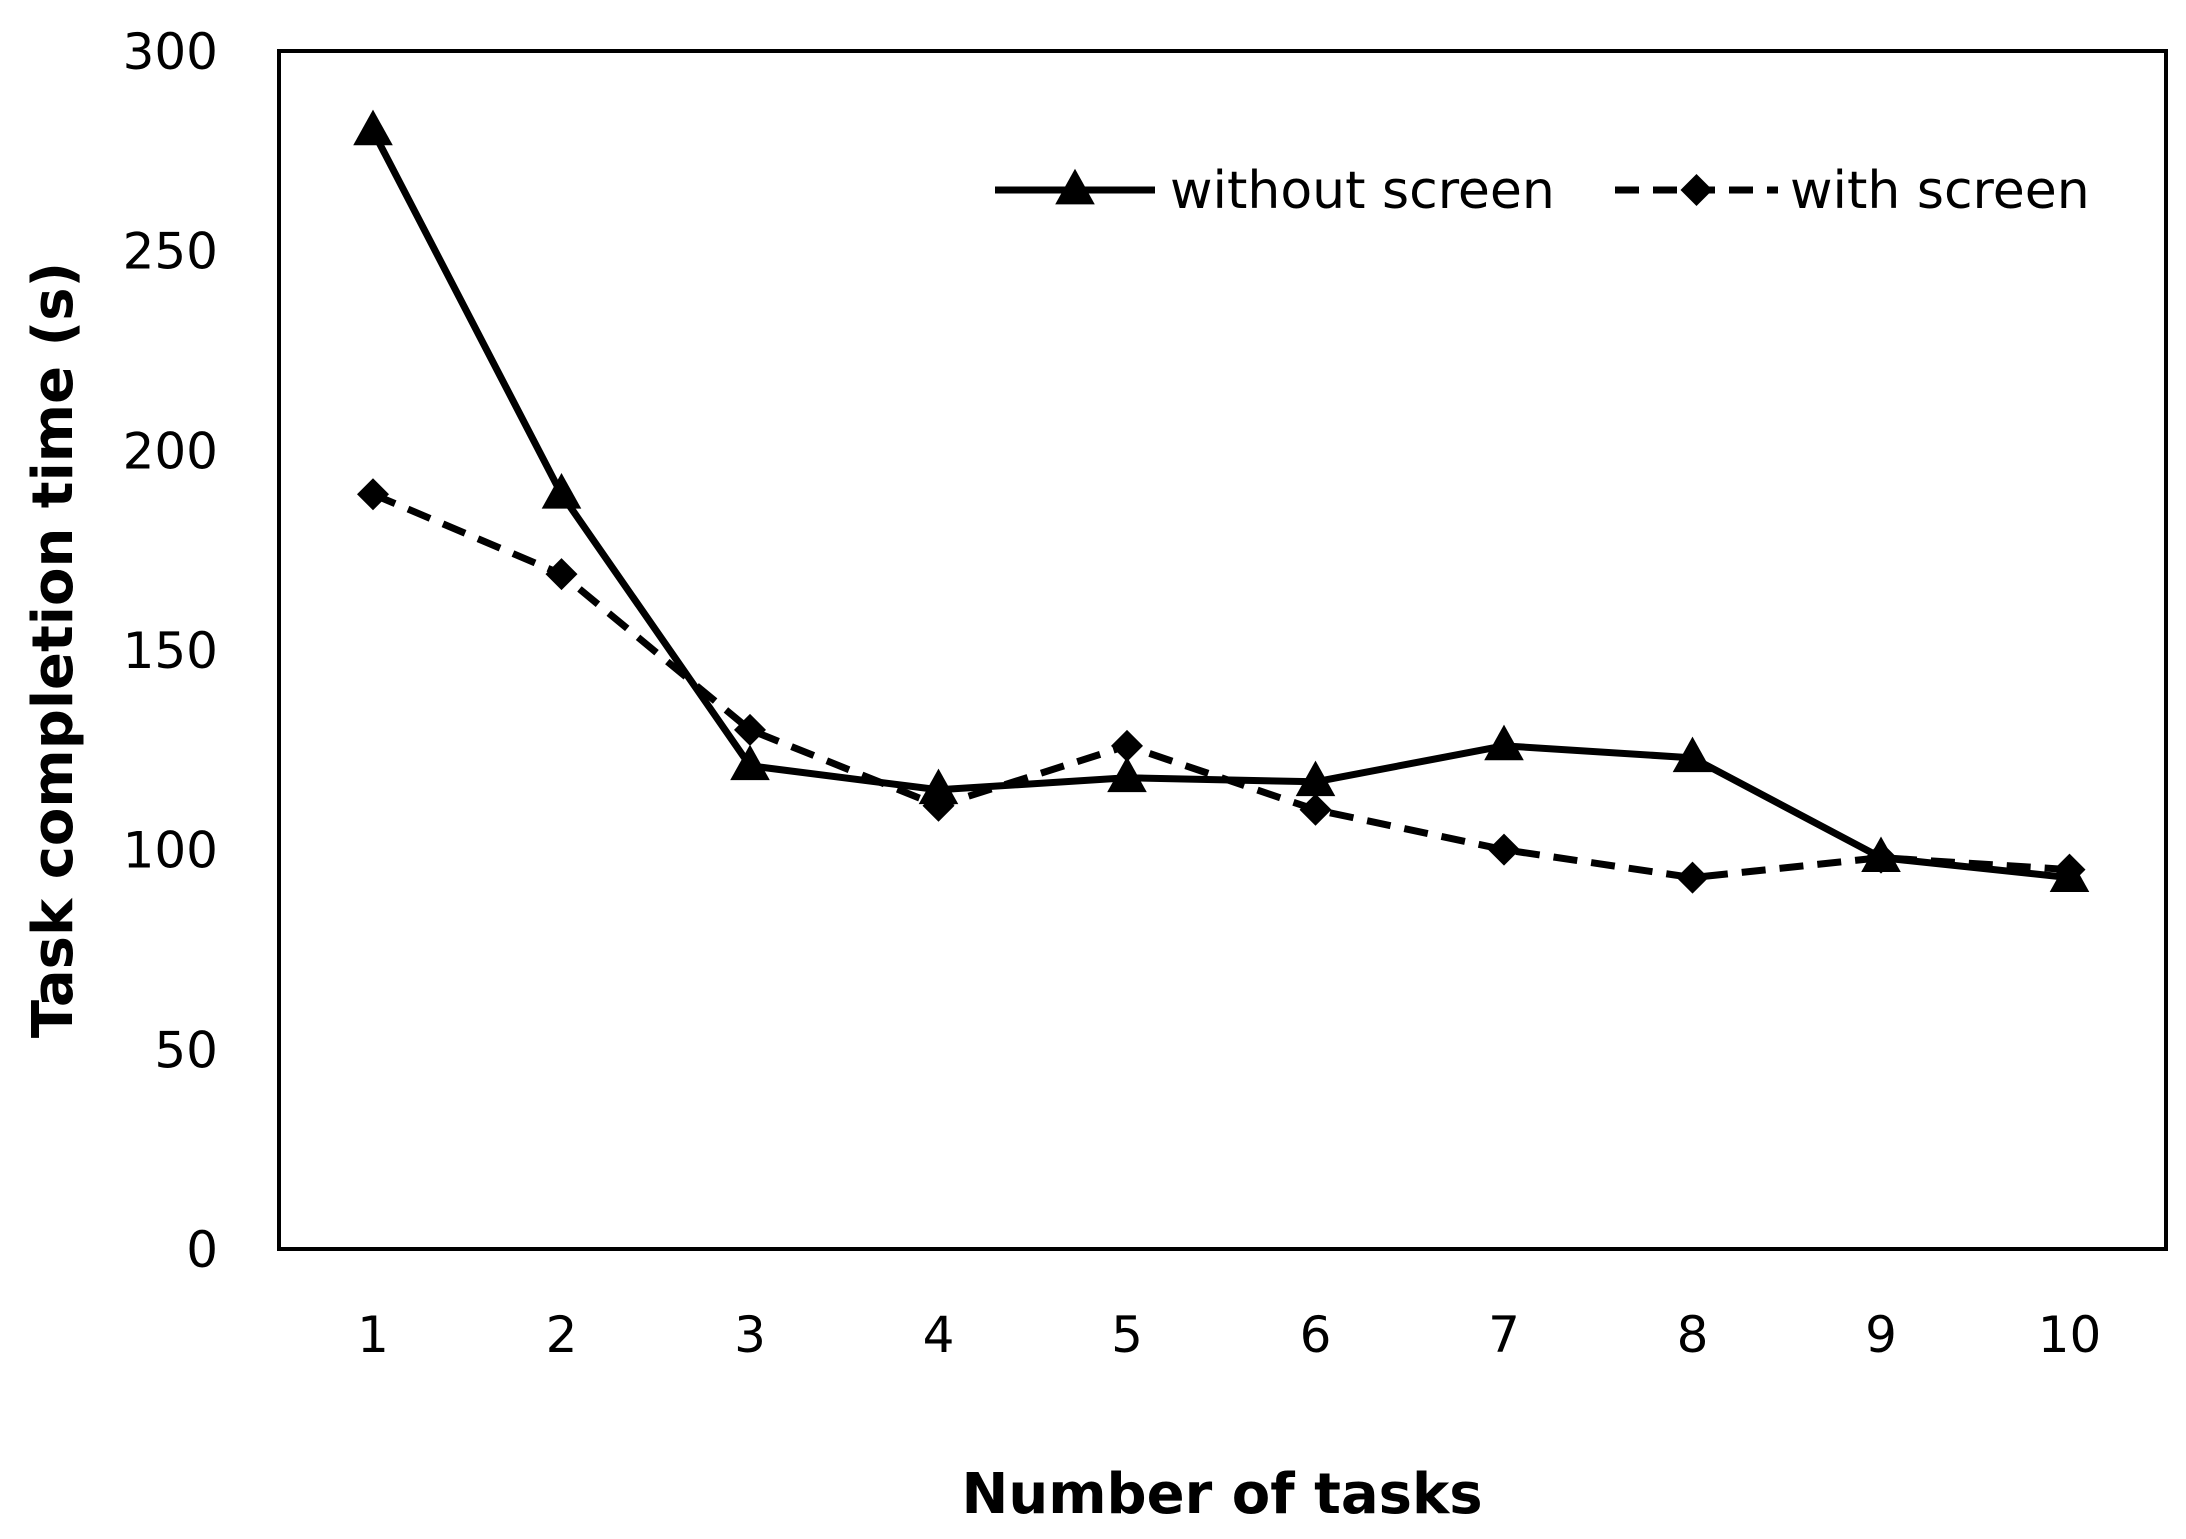  Describe the element at coordinates (1316, 1335) in the screenshot. I see `x-tick-label: 6` at that location.